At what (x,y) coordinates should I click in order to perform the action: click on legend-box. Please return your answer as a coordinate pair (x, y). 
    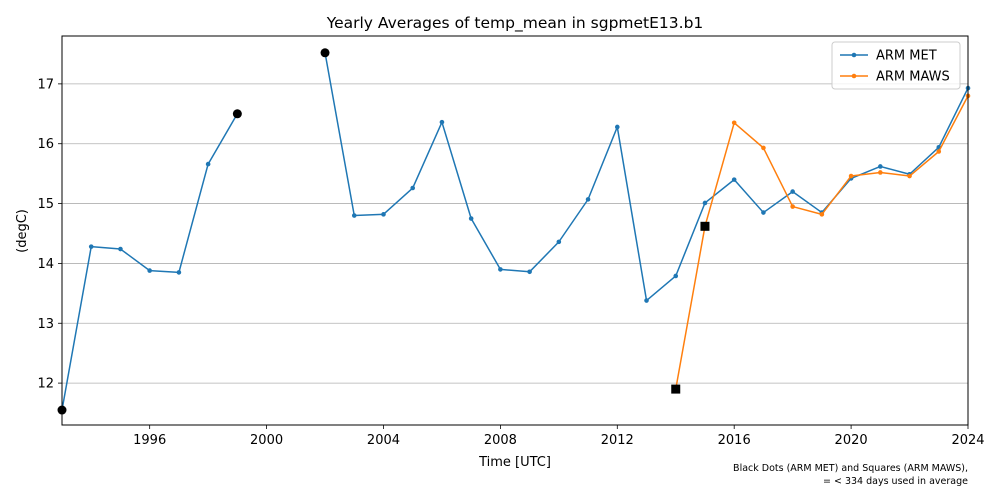
    Looking at the image, I should click on (896, 65).